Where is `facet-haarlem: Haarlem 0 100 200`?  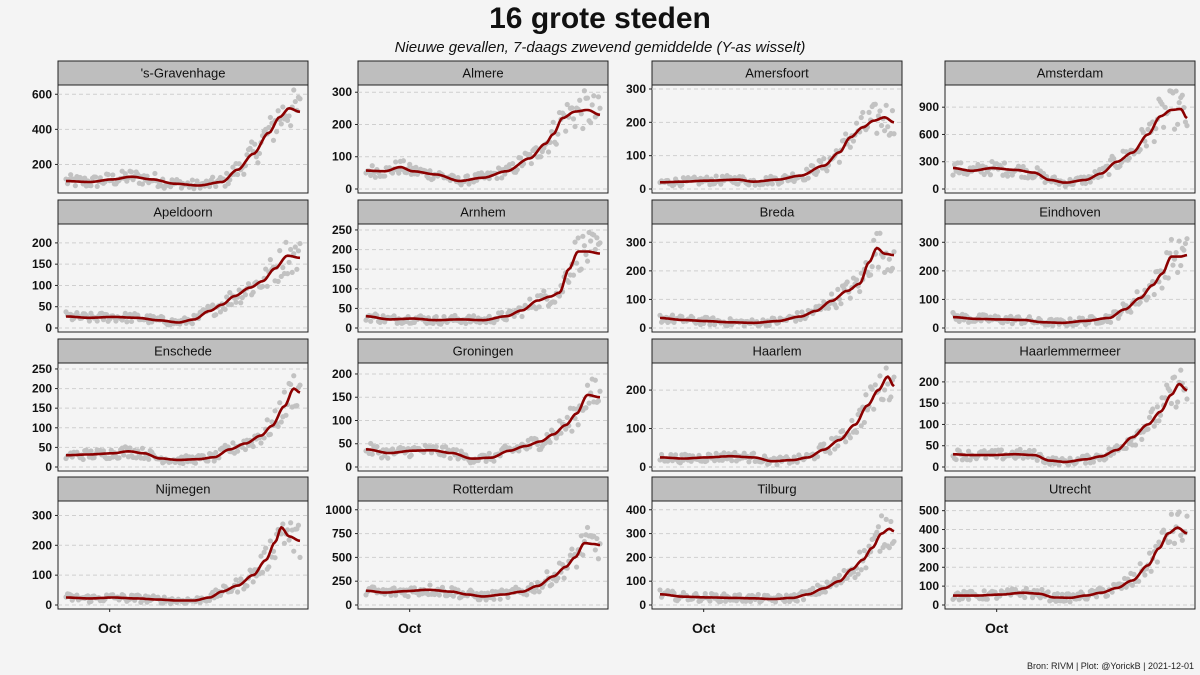 facet-haarlem: Haarlem 0 100 200 is located at coordinates (764, 406).